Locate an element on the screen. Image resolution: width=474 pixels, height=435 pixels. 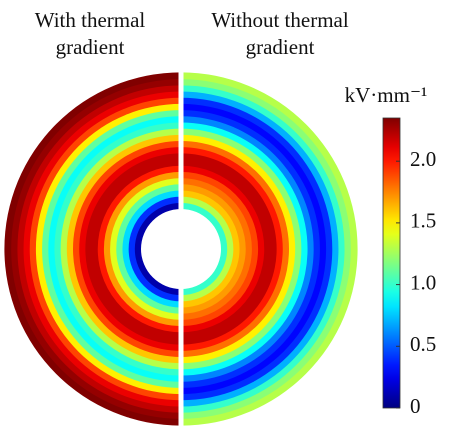
colorbar-tick-label: 0 is located at coordinates (415, 406).